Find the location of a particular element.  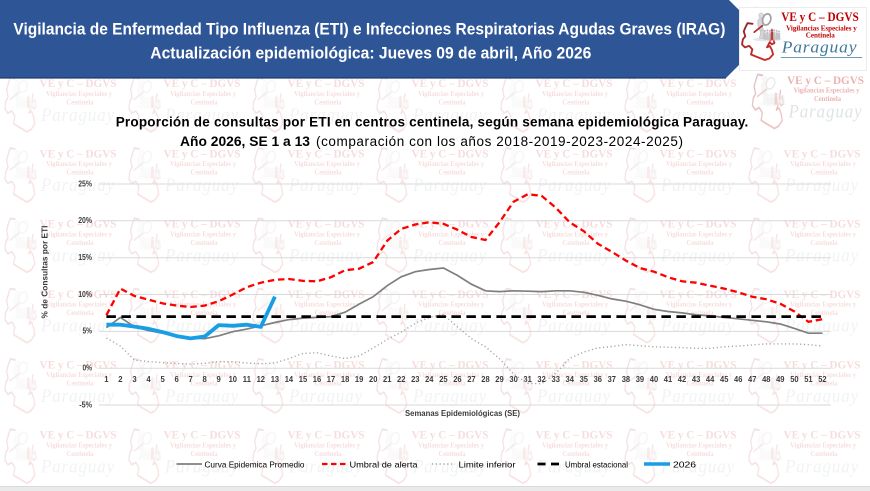

svg-text: 8 is located at coordinates (205, 379).